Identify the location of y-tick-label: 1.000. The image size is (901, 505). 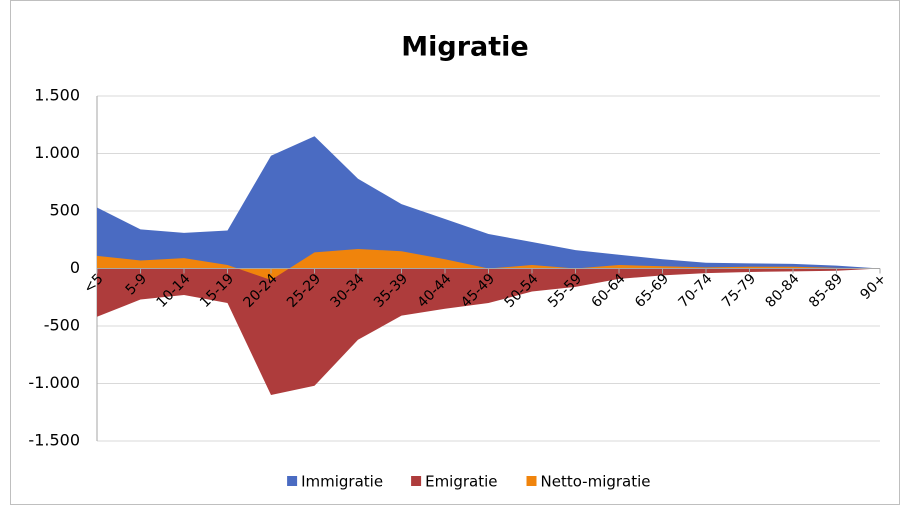
(57, 152).